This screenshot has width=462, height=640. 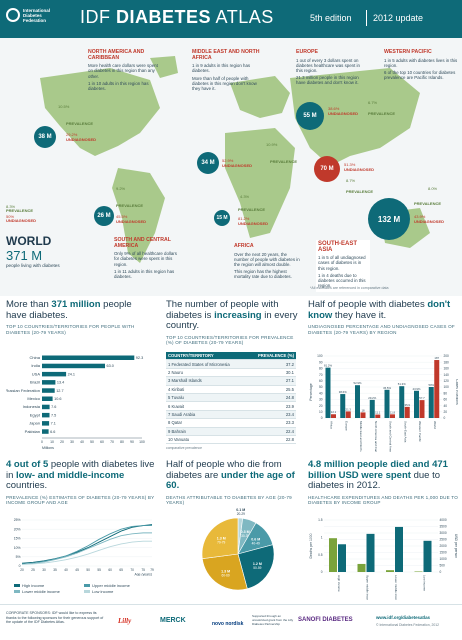 I want to click on y-tick-label-left: 10, so click(x=321, y=412).